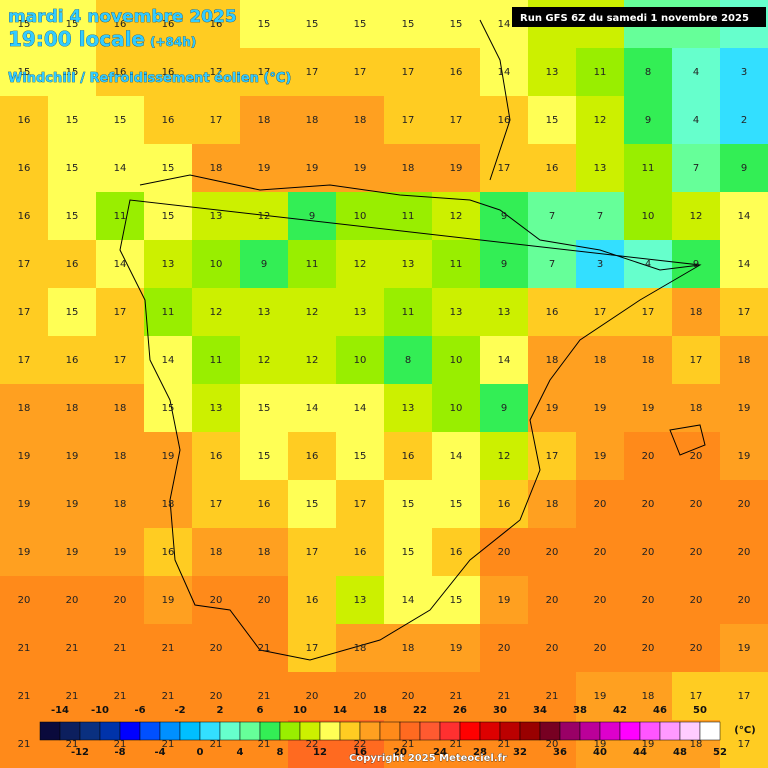 The image size is (768, 768). I want to click on scale-label: 24, so click(440, 752).